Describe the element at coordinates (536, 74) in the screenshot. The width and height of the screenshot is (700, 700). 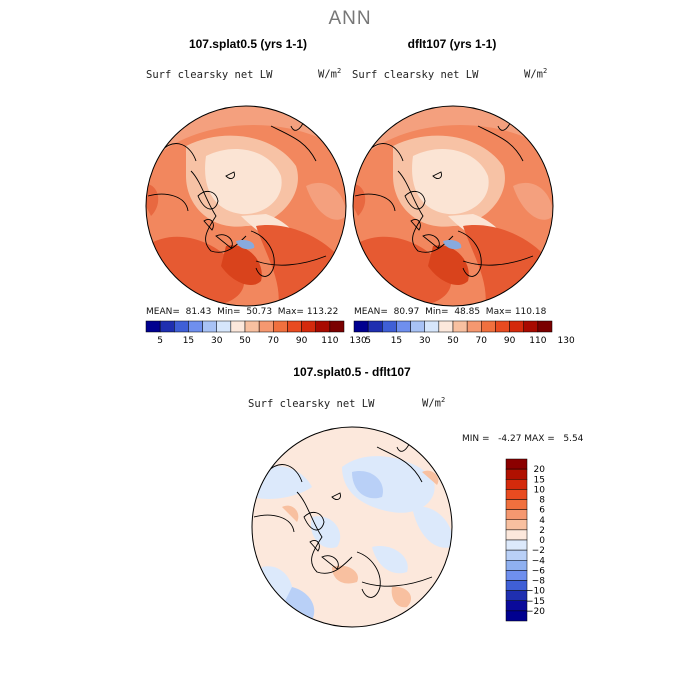
I see `panel-2-units: W/m2` at that location.